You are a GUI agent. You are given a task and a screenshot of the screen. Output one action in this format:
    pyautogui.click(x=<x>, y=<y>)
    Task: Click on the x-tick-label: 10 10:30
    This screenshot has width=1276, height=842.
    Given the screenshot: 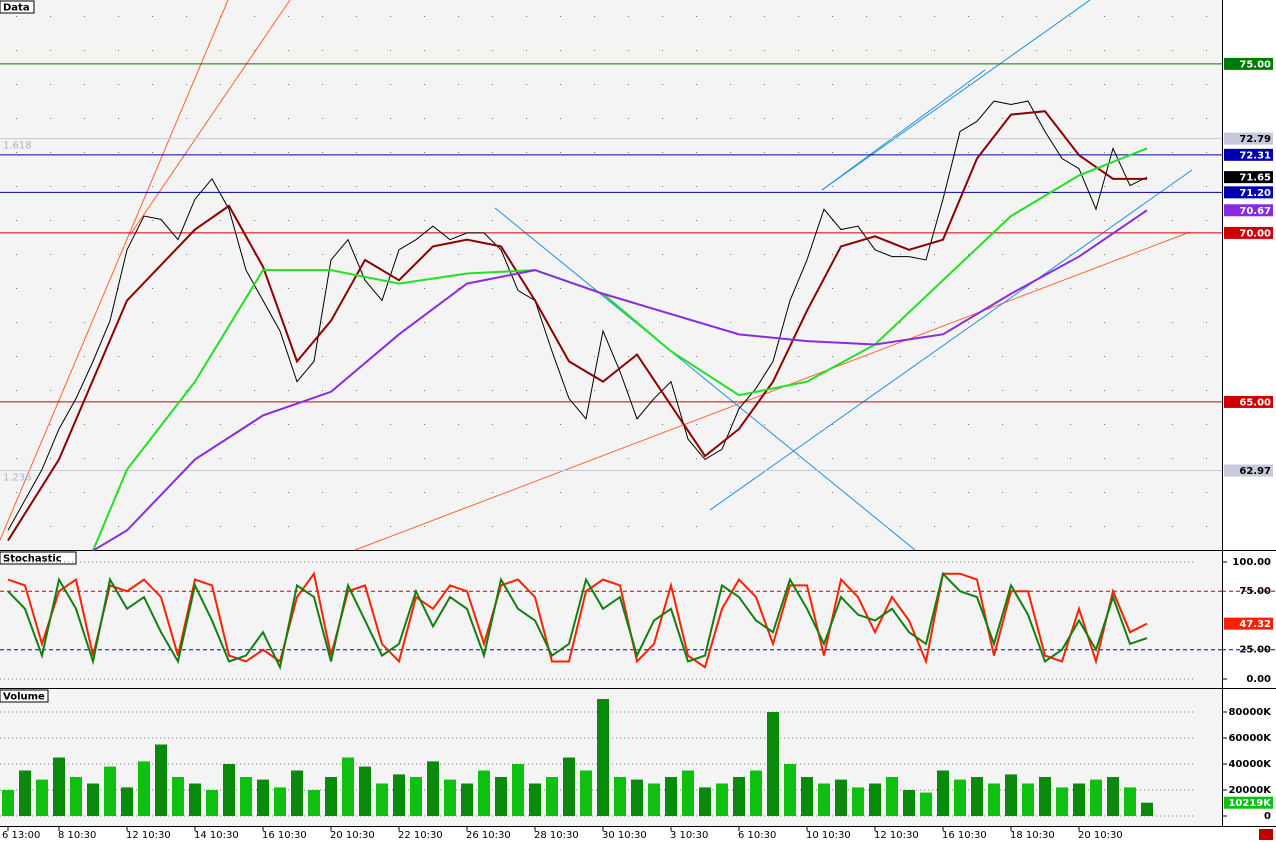 What is the action you would take?
    pyautogui.click(x=828, y=835)
    